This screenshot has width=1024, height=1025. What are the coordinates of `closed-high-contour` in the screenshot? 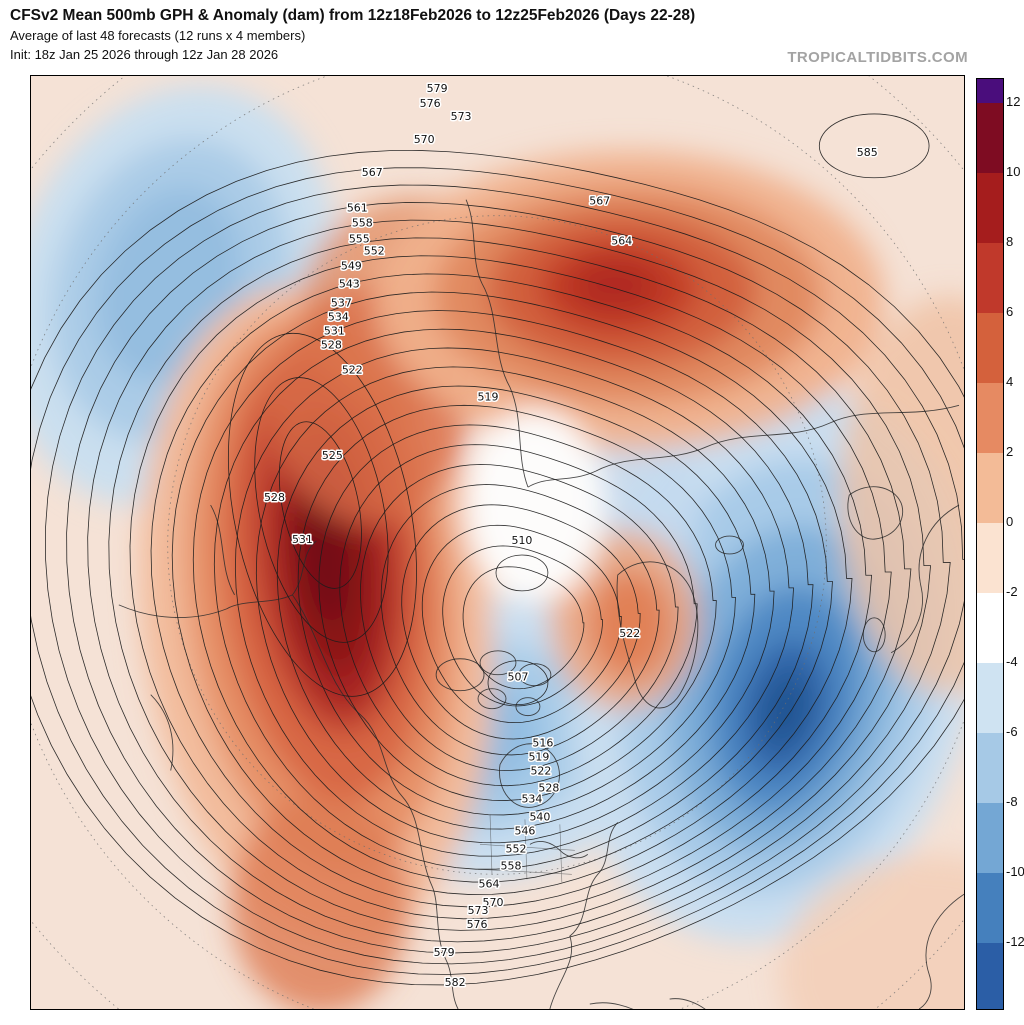 It's located at (874, 146).